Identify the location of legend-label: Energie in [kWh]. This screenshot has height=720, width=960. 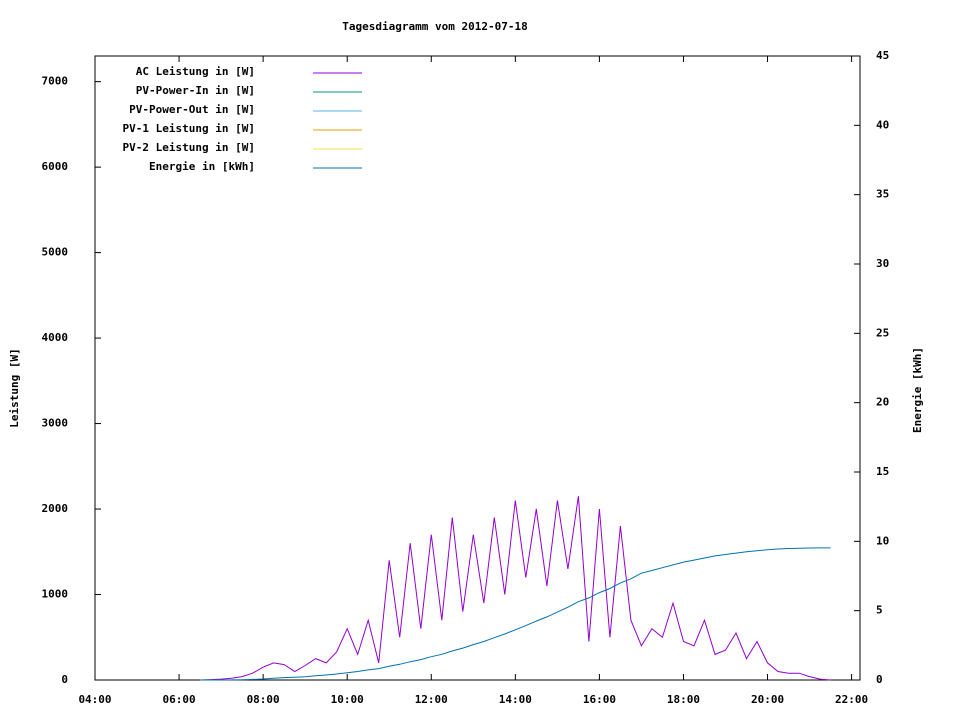
(202, 166).